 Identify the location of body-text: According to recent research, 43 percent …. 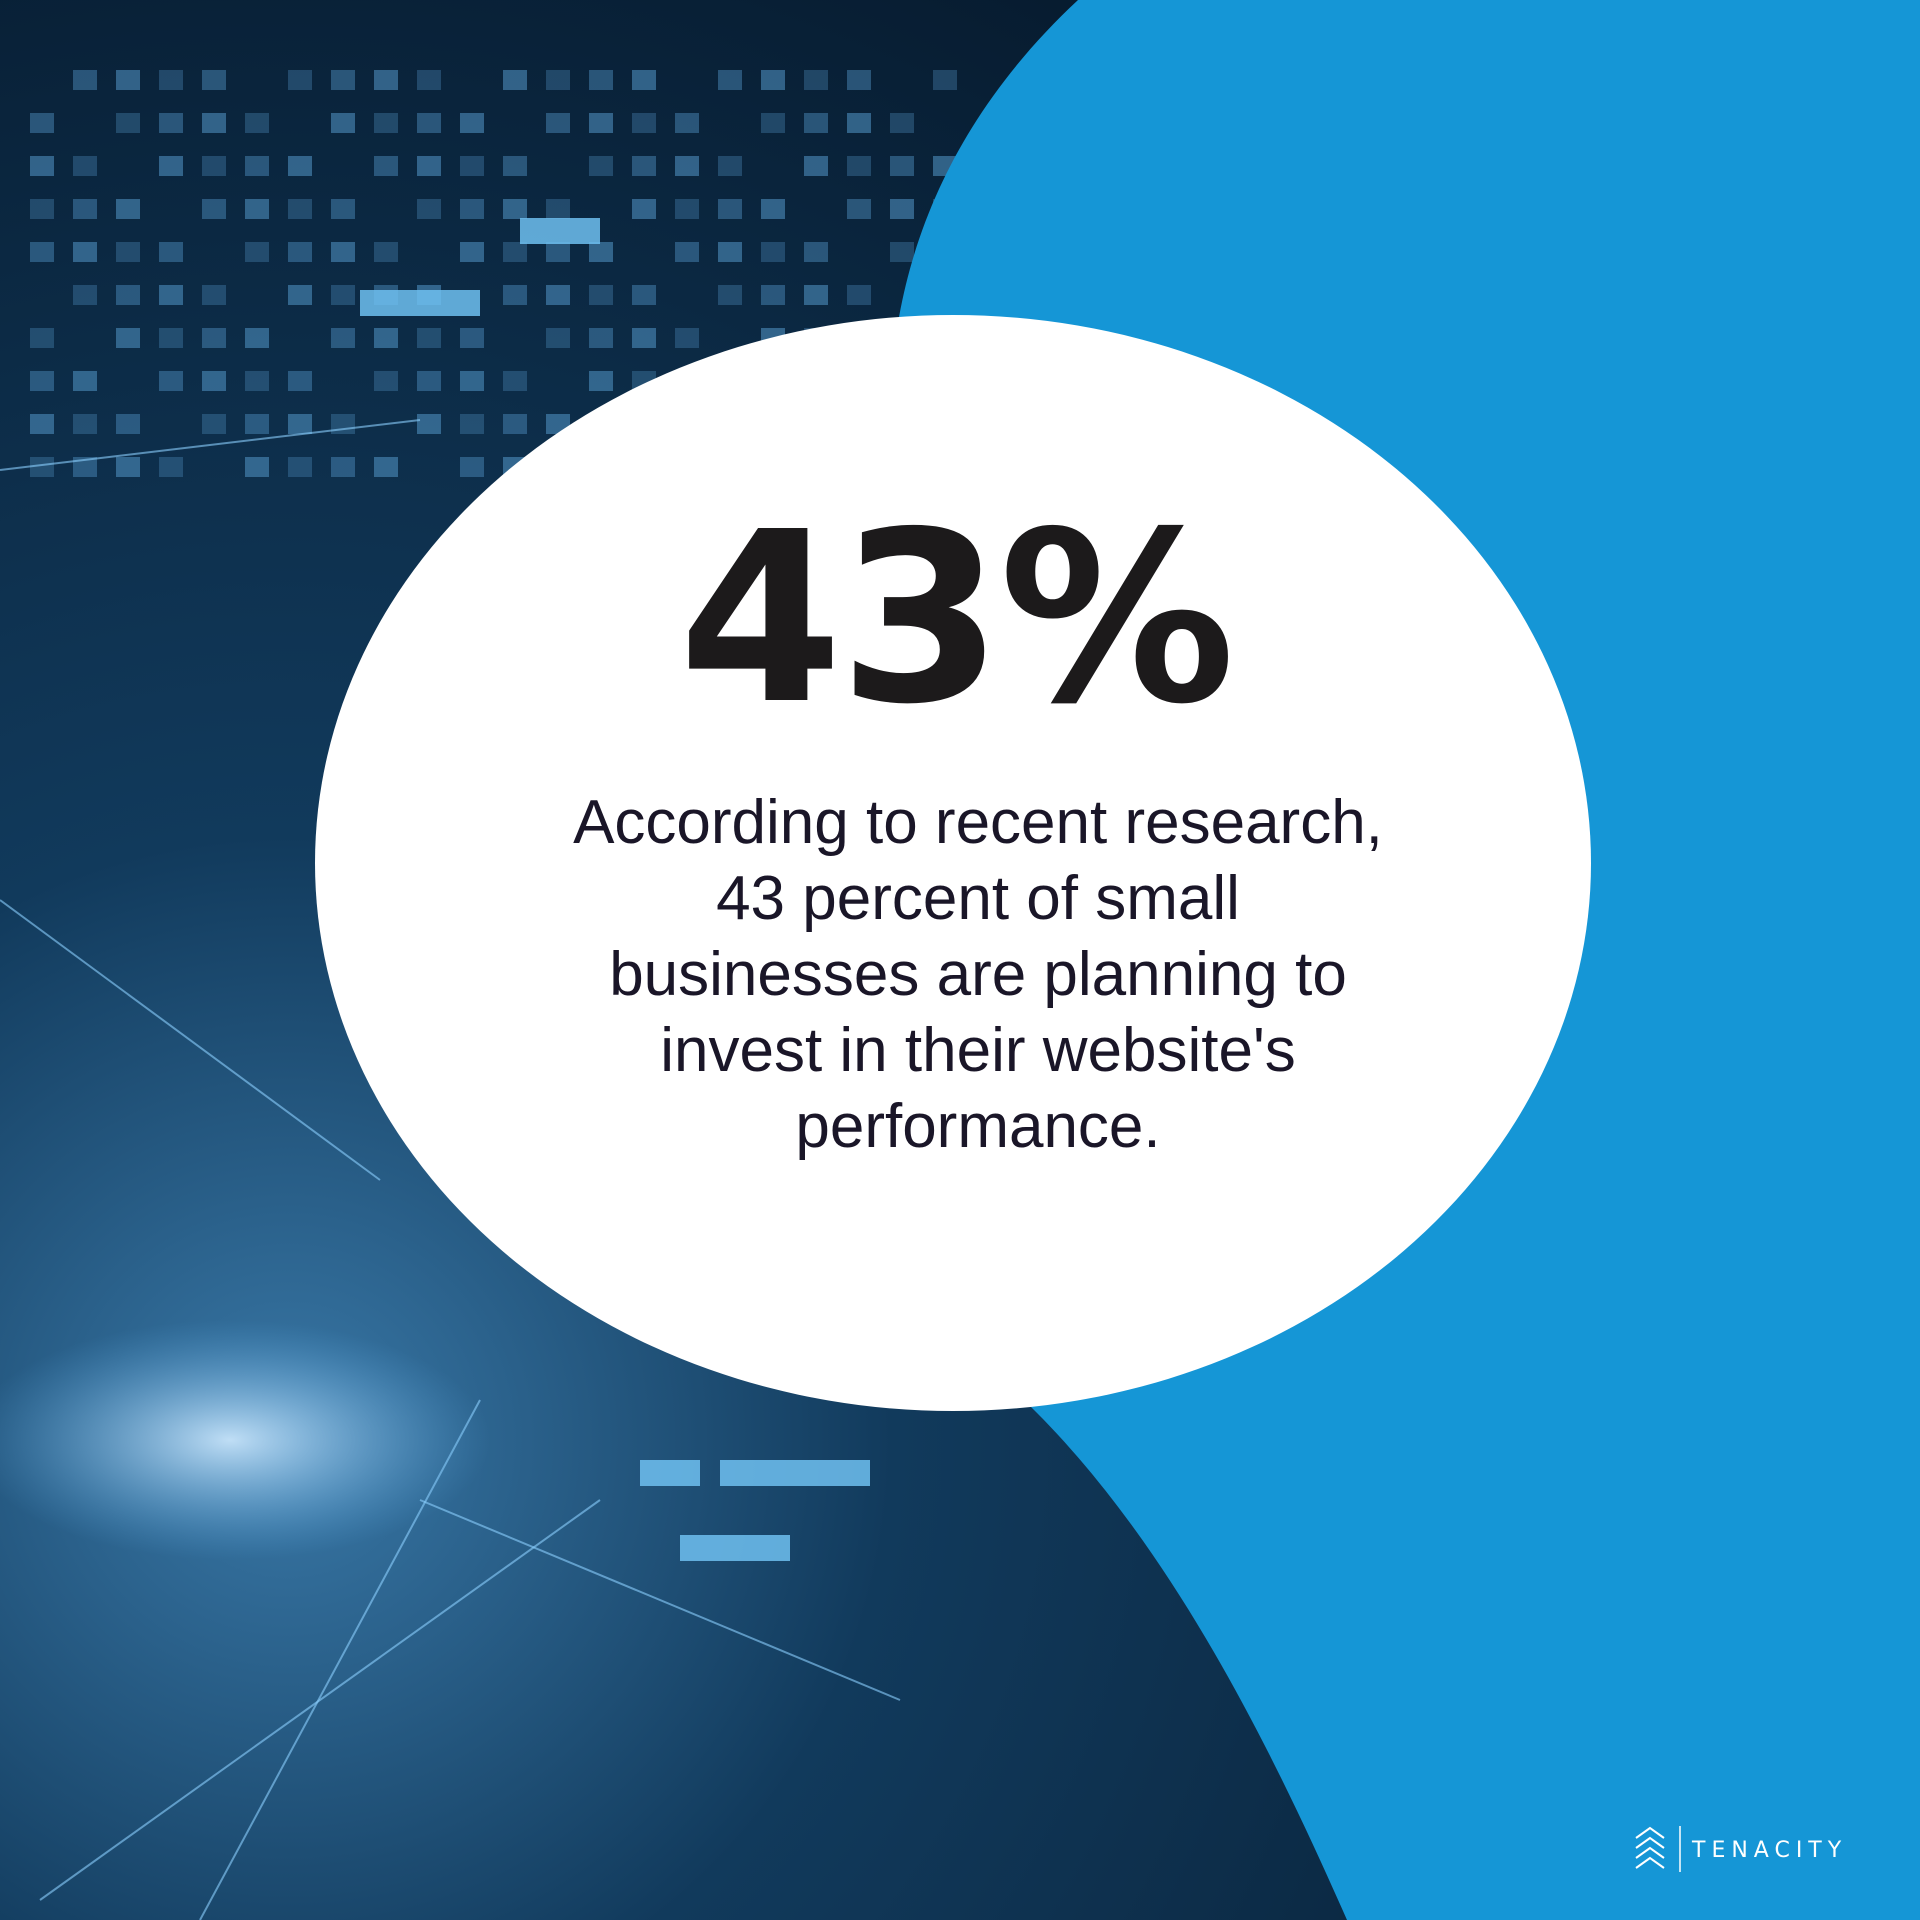
(978, 974).